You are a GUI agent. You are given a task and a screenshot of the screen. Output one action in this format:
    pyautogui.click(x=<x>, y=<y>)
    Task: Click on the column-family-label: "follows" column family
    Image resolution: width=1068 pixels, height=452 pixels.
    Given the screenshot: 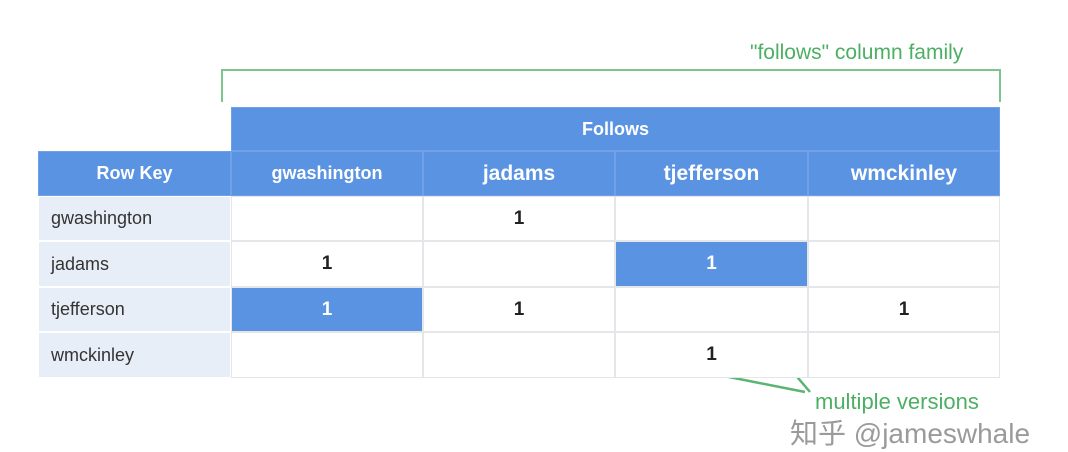 What is the action you would take?
    pyautogui.click(x=857, y=52)
    